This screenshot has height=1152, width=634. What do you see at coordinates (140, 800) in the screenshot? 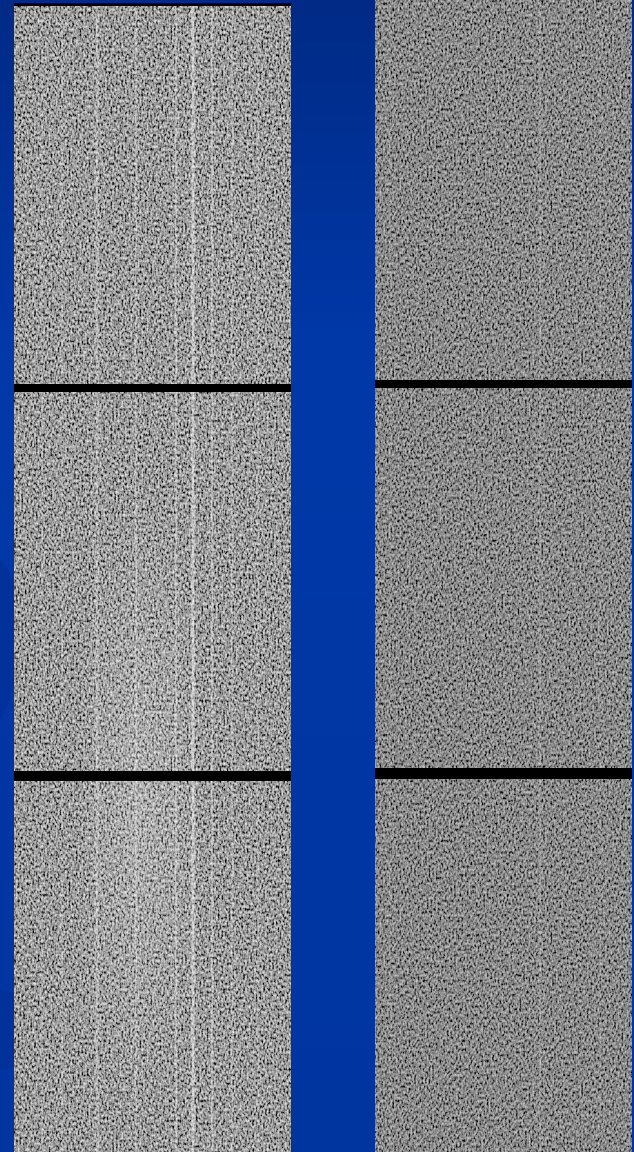
I see `spectral-glow` at bounding box center [140, 800].